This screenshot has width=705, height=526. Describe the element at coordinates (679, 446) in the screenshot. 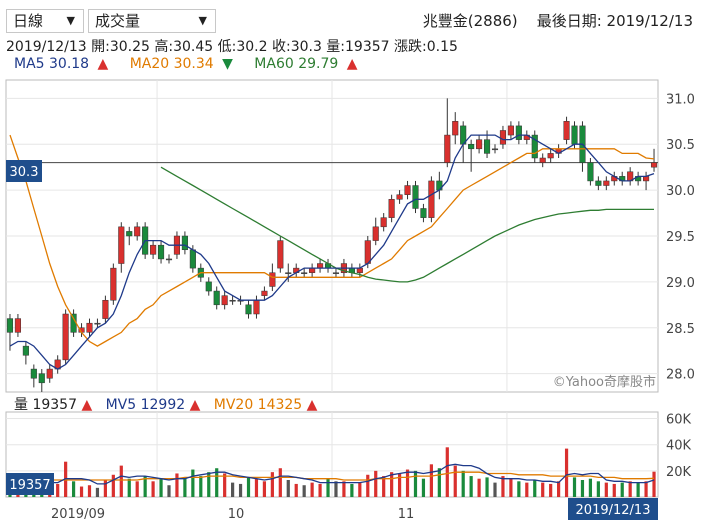

I see `volume-tick-label: 40K` at that location.